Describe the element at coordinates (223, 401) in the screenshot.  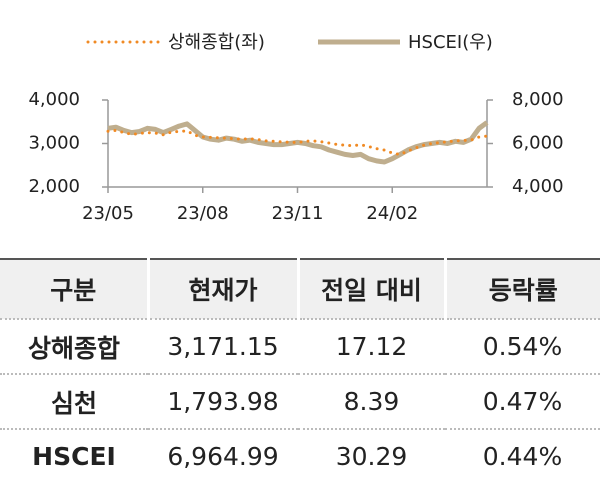
I see `table-cell: 1,793.98` at that location.